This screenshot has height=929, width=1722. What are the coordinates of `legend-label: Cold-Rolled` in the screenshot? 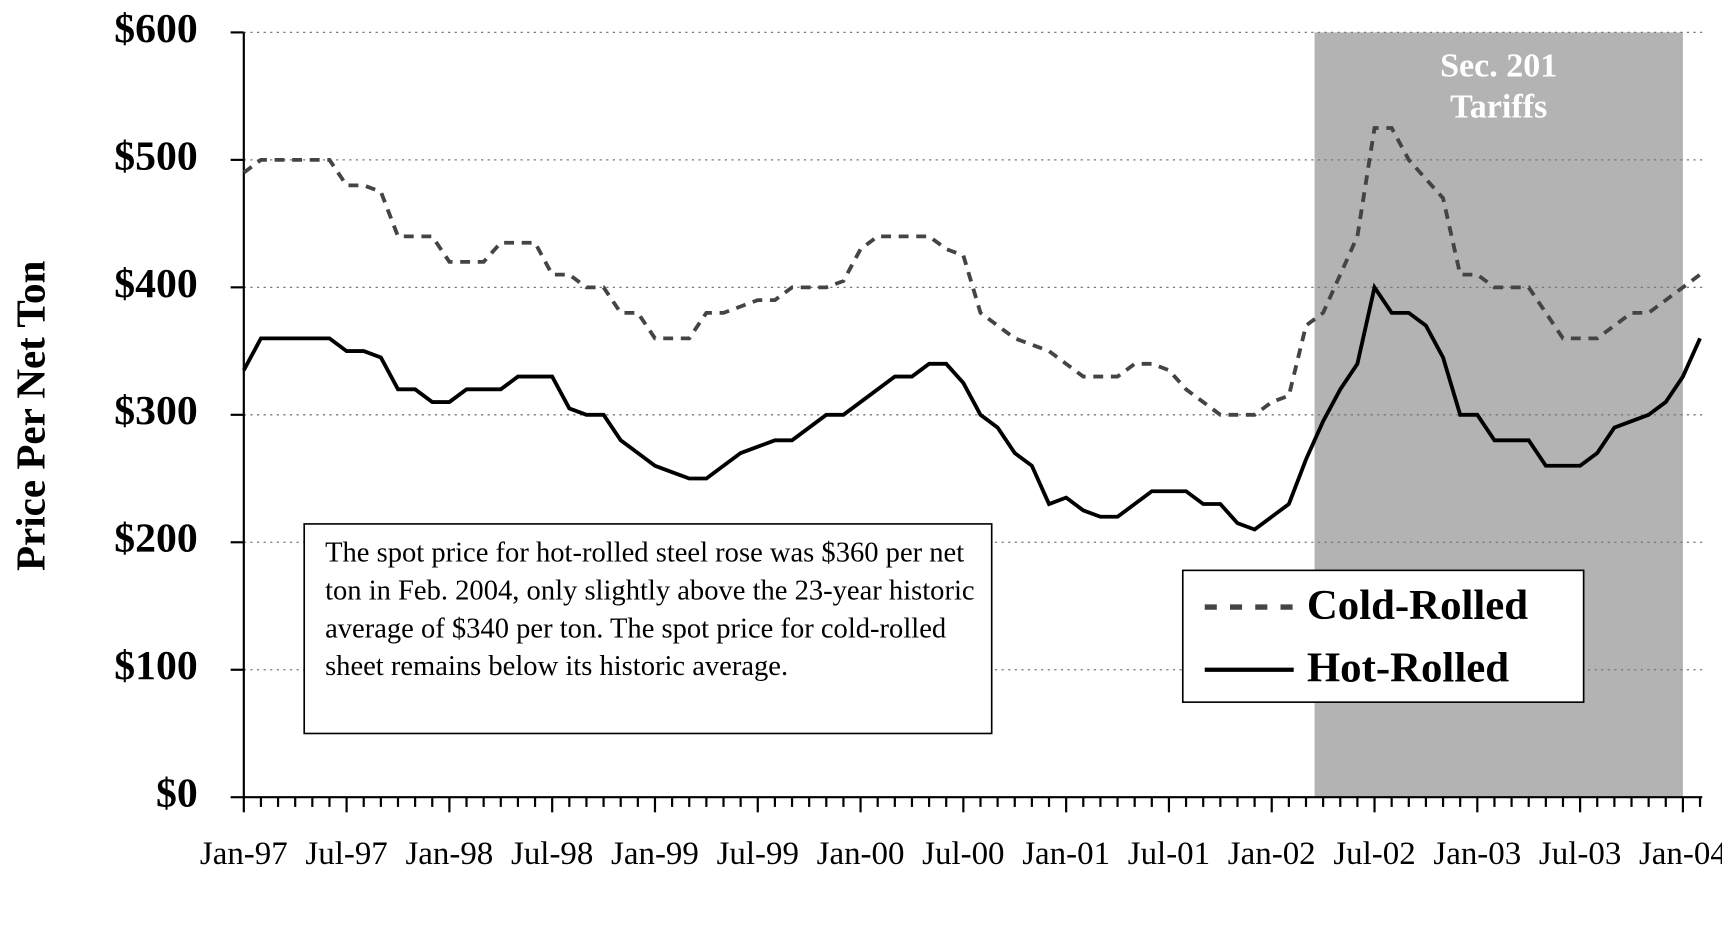 It's located at (1418, 605).